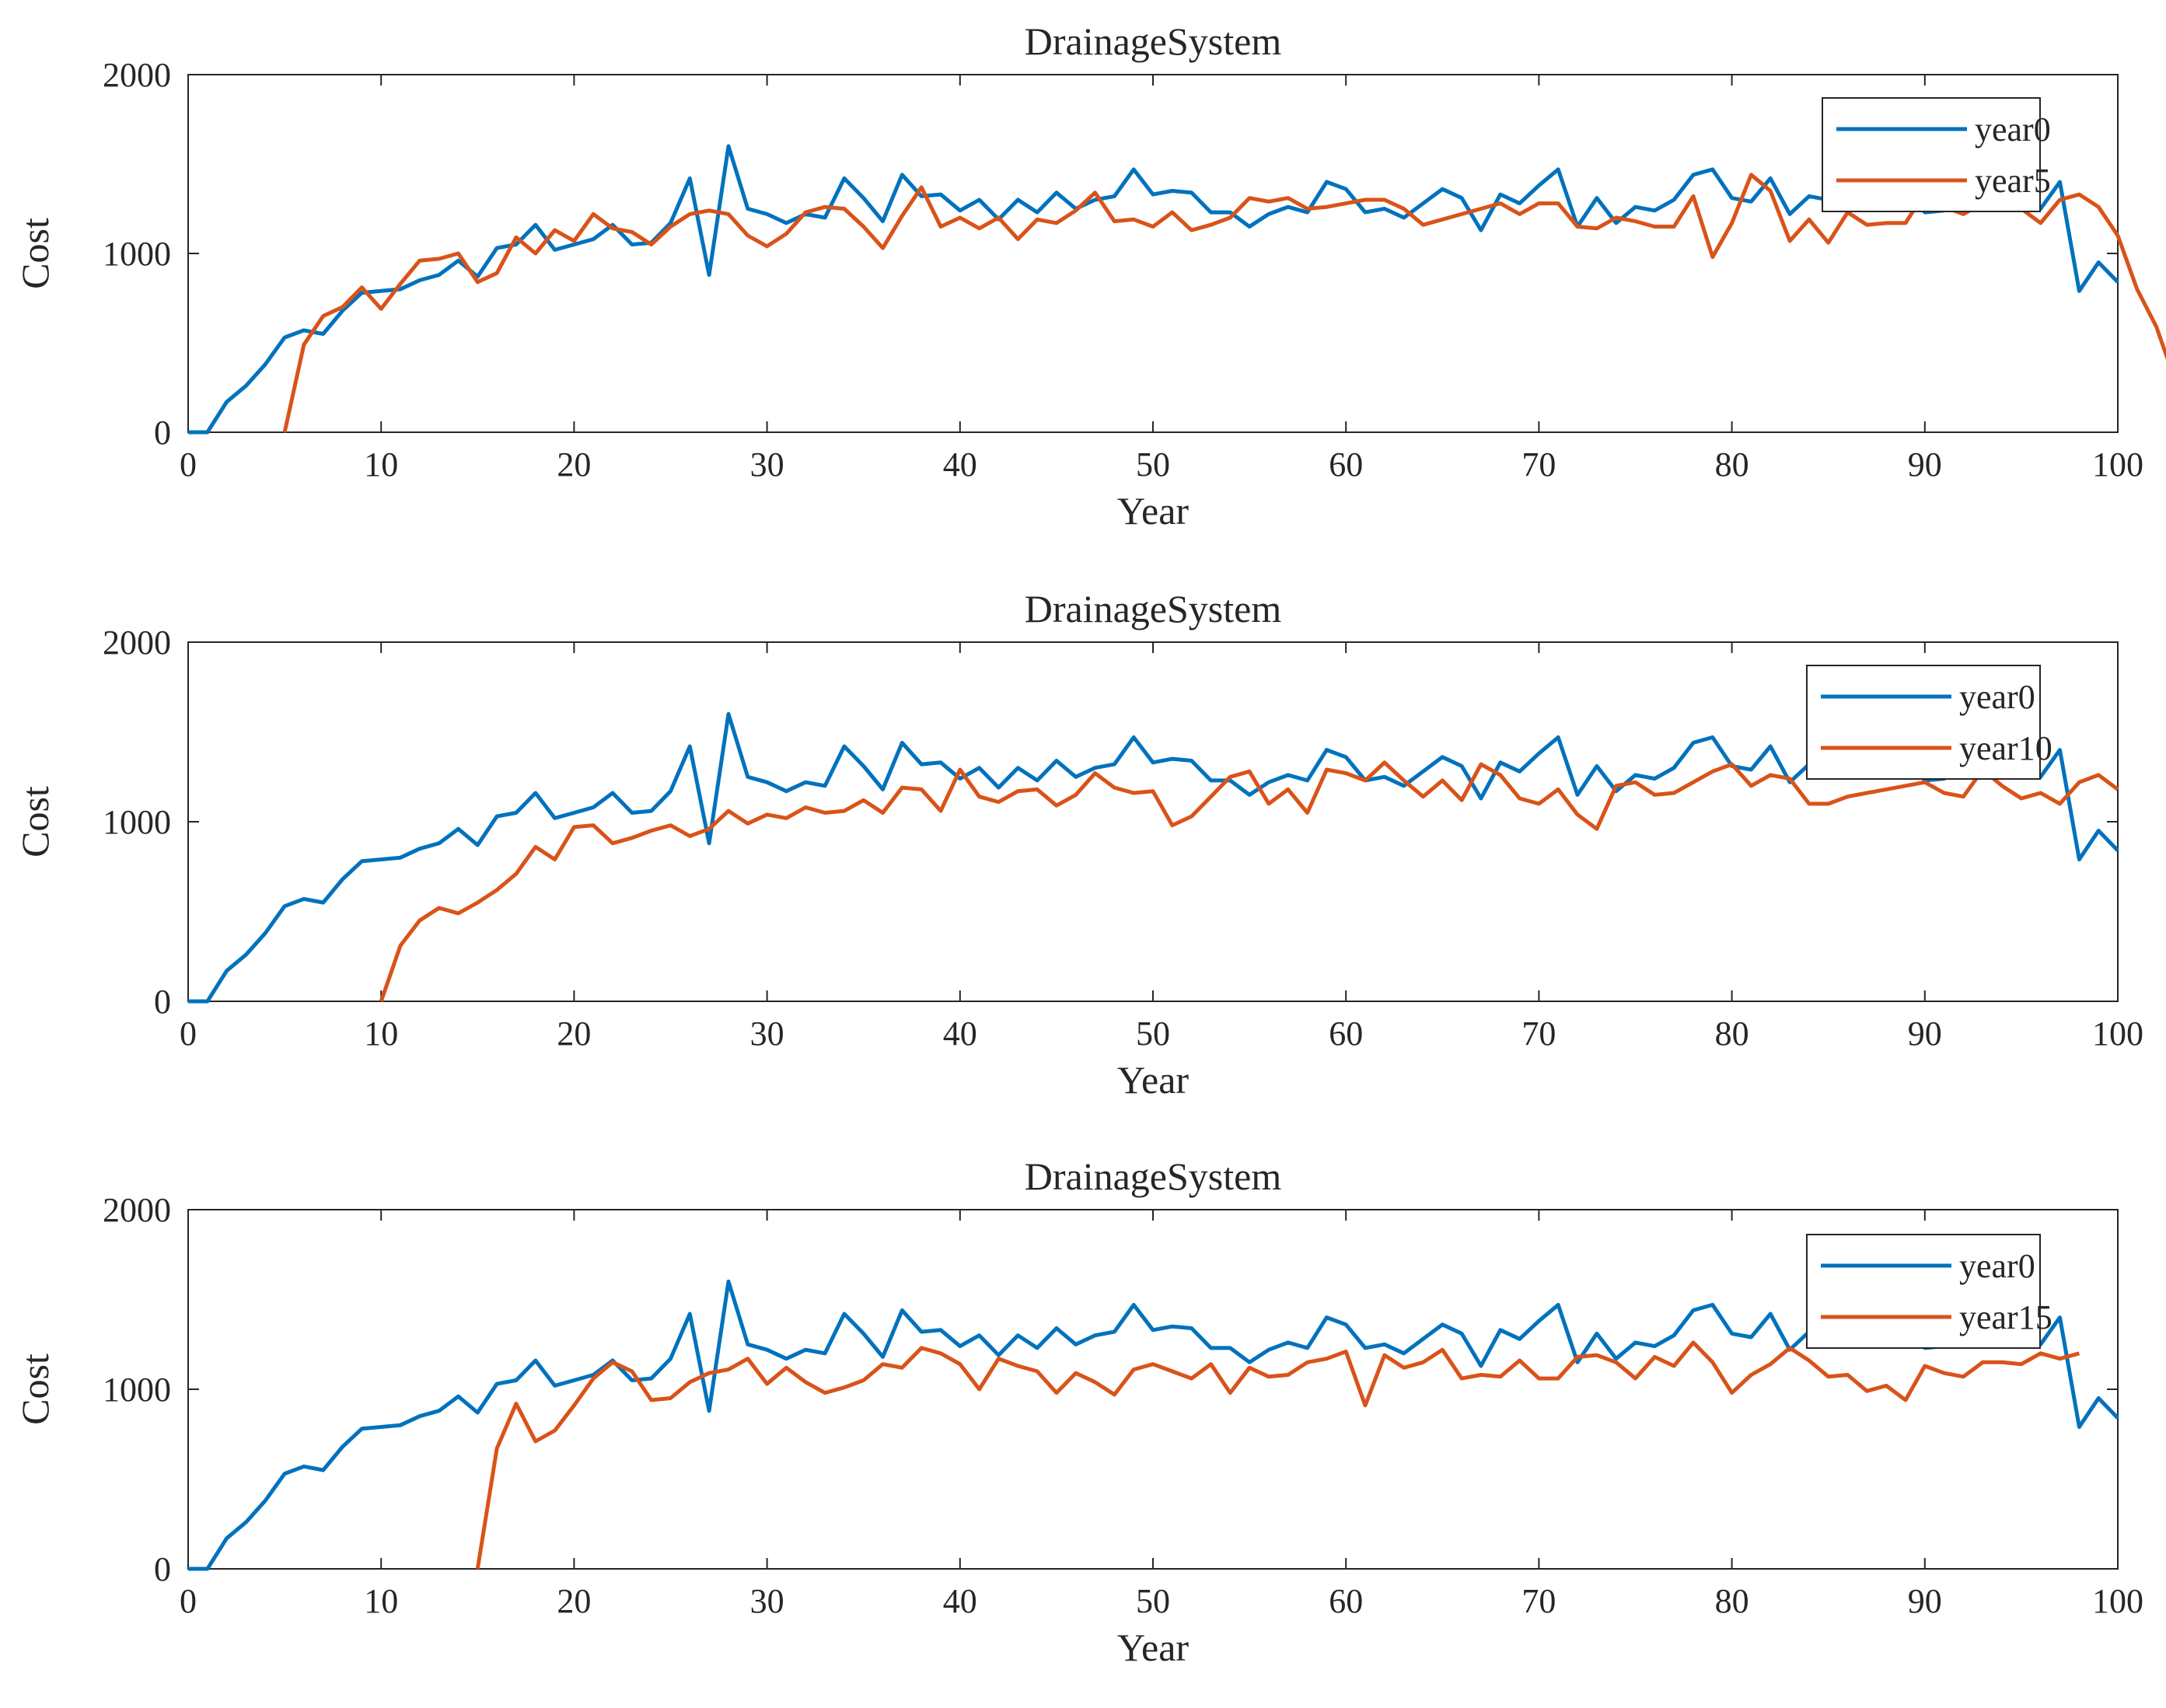 This screenshot has height=1708, width=2166. I want to click on legend: year0 year10, so click(1929, 722).